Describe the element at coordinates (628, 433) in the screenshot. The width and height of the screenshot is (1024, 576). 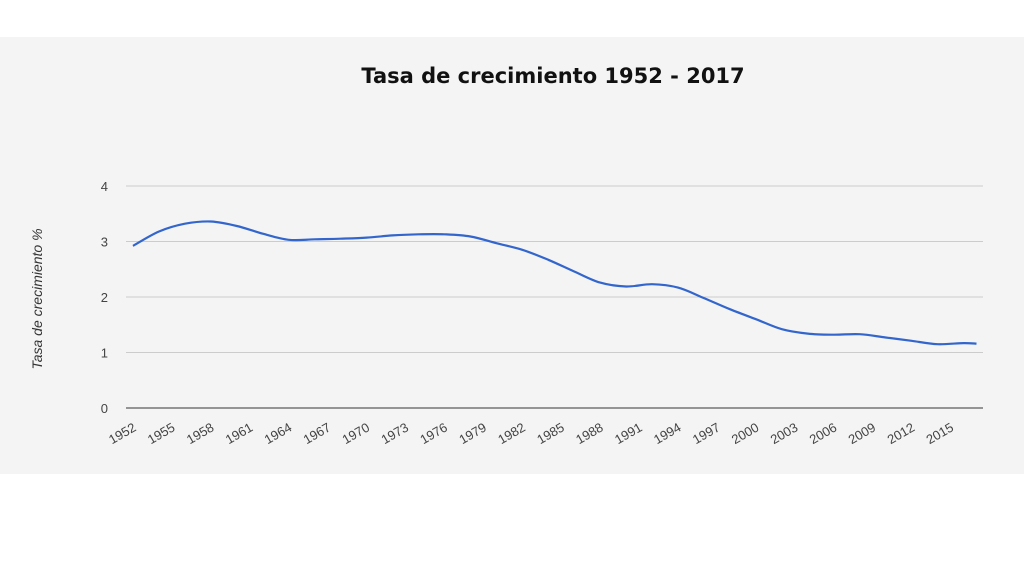
I see `x-tick-label: 1991` at that location.